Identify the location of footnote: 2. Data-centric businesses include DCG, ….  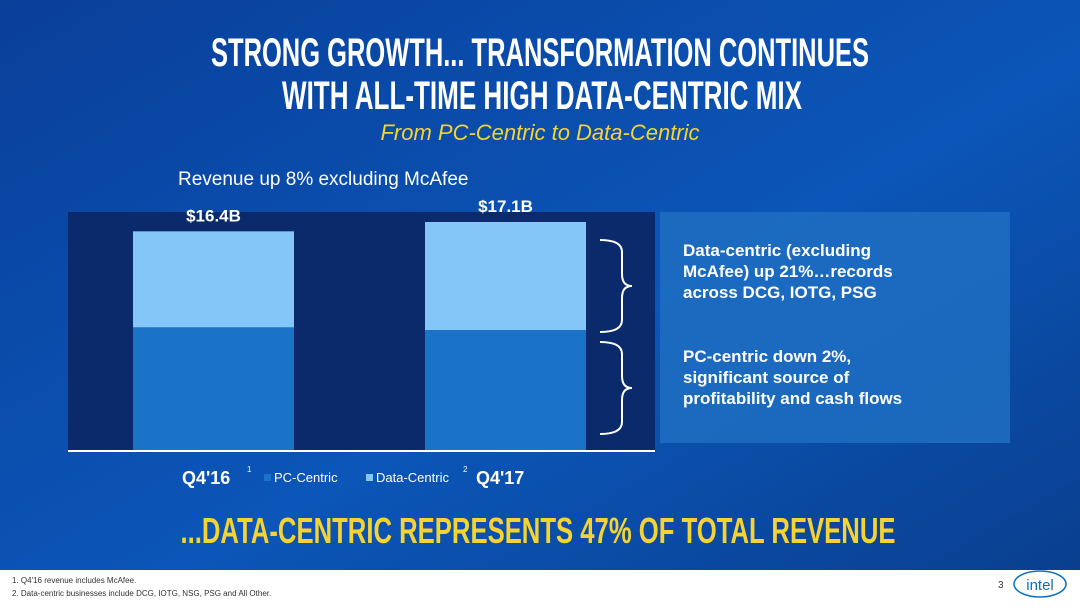
(141, 593).